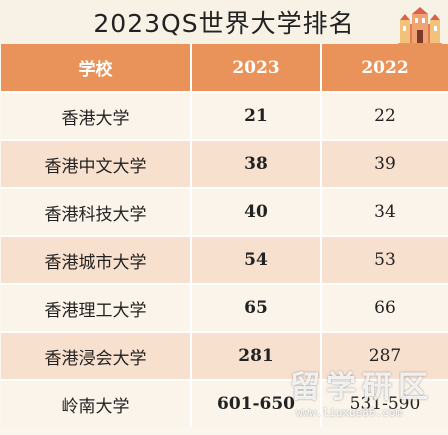  I want to click on rank-2023: 65, so click(256, 307).